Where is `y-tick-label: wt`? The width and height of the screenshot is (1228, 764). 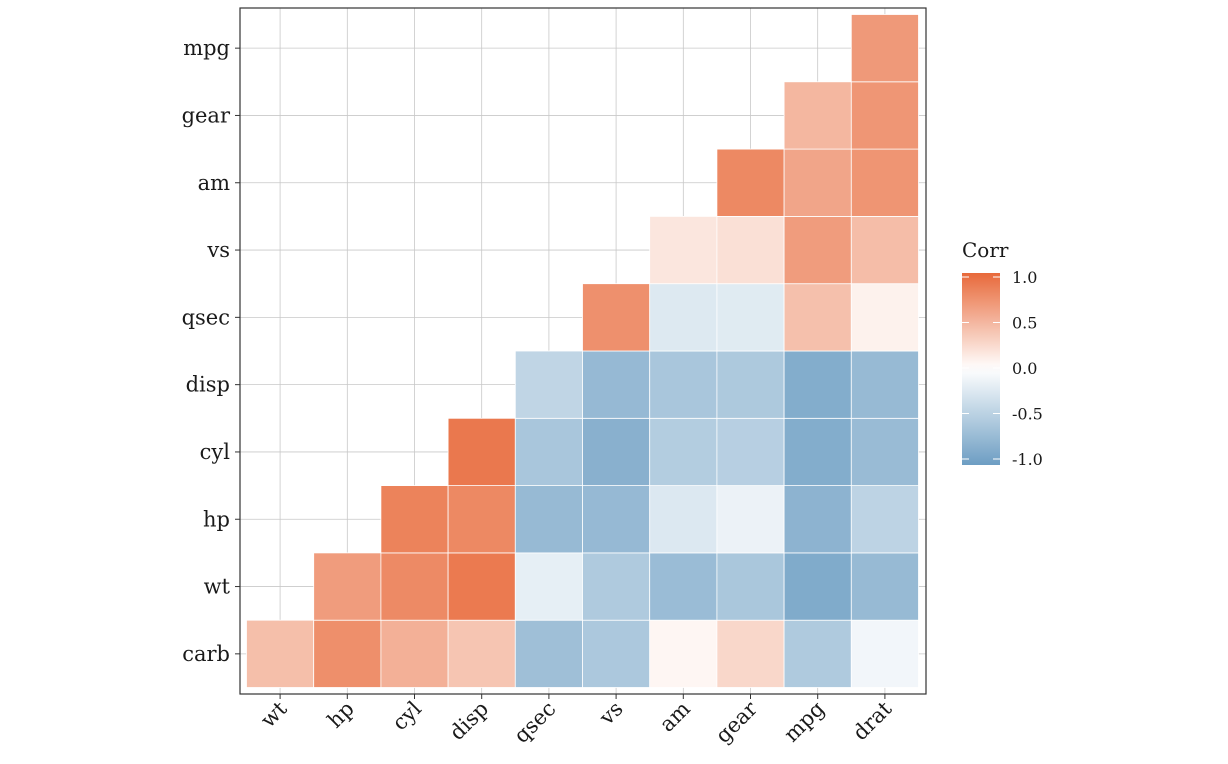 y-tick-label: wt is located at coordinates (217, 587).